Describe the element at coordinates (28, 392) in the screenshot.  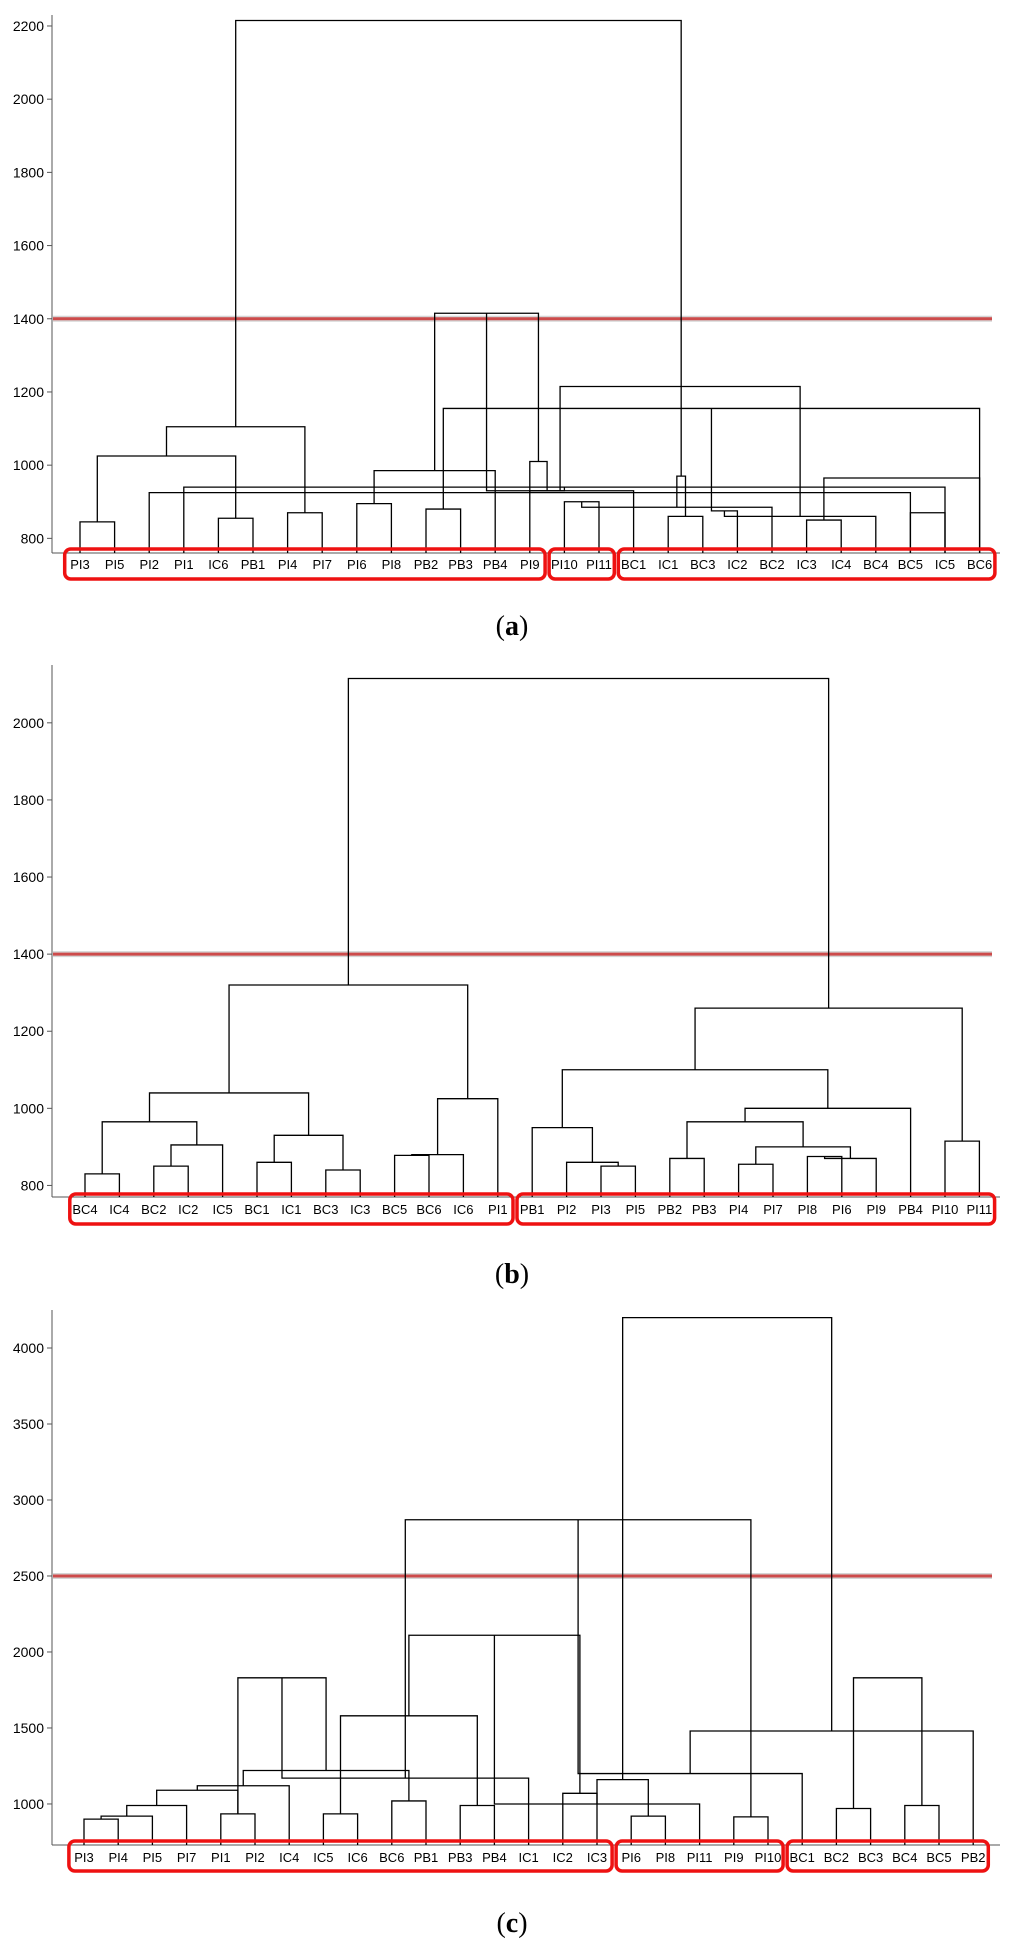
I see `y-tick-label: 1200` at that location.